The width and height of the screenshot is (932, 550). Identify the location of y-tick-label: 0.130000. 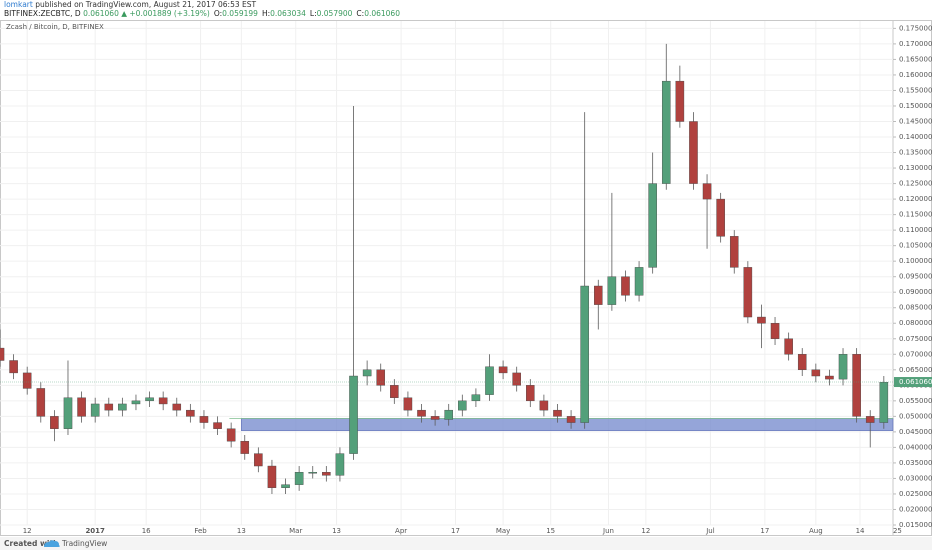
(915, 168).